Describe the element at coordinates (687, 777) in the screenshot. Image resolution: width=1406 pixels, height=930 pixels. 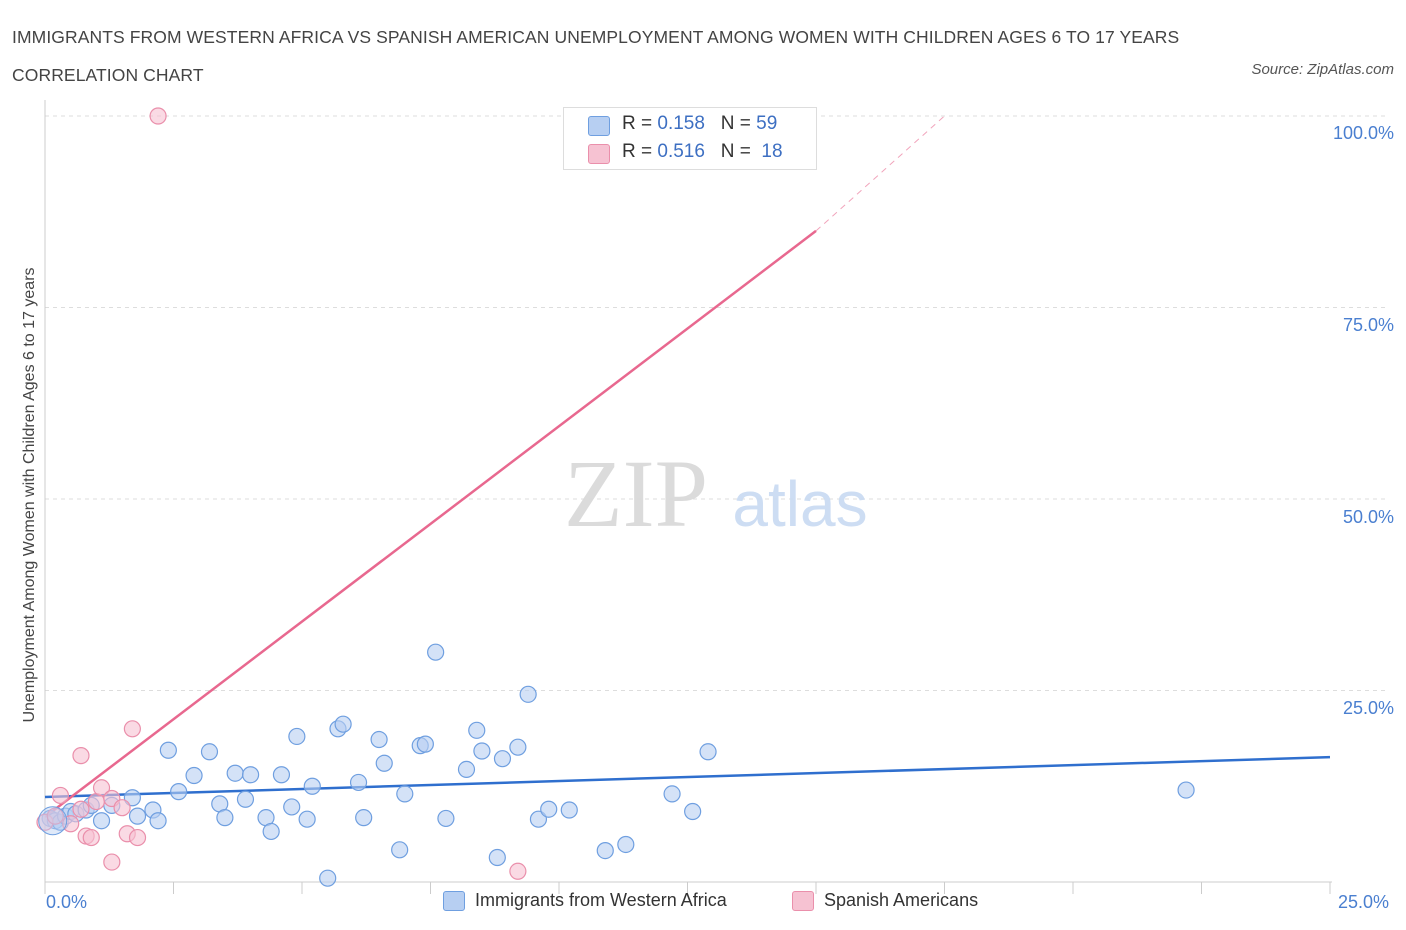
I see `trend-line-western-africa` at that location.